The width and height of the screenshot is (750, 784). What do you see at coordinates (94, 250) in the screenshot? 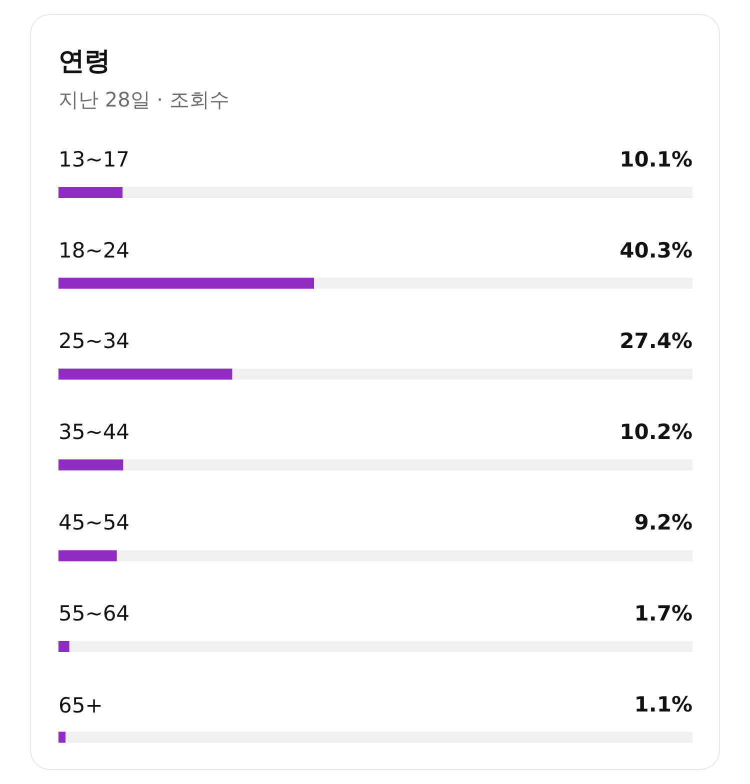
I see `y-tick-label: 18~24` at bounding box center [94, 250].